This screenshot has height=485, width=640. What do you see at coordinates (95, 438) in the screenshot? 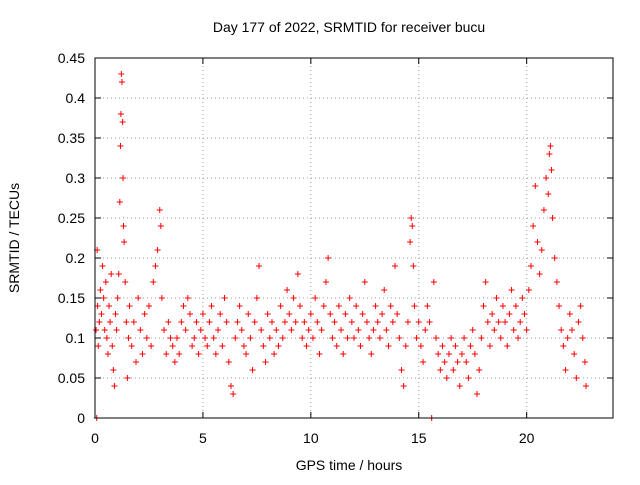
I see `x-tick-label: 0` at bounding box center [95, 438].